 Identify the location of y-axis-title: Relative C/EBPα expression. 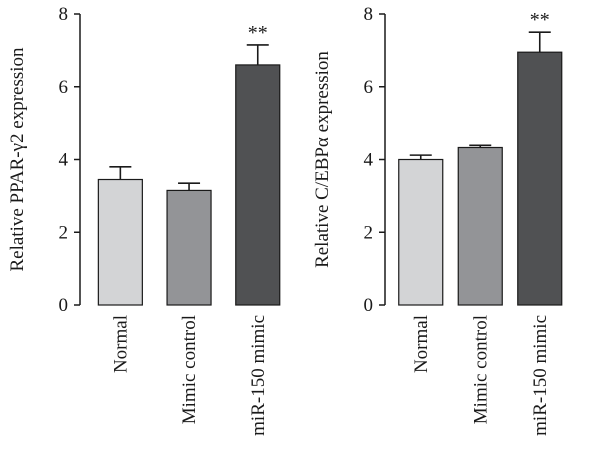
(322, 159).